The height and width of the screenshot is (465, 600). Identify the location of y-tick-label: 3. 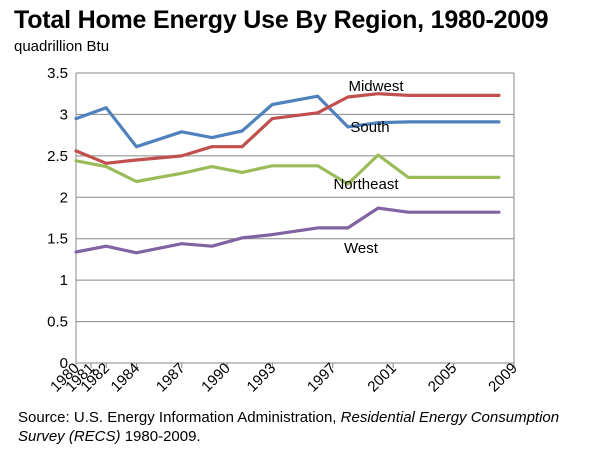
(64, 114).